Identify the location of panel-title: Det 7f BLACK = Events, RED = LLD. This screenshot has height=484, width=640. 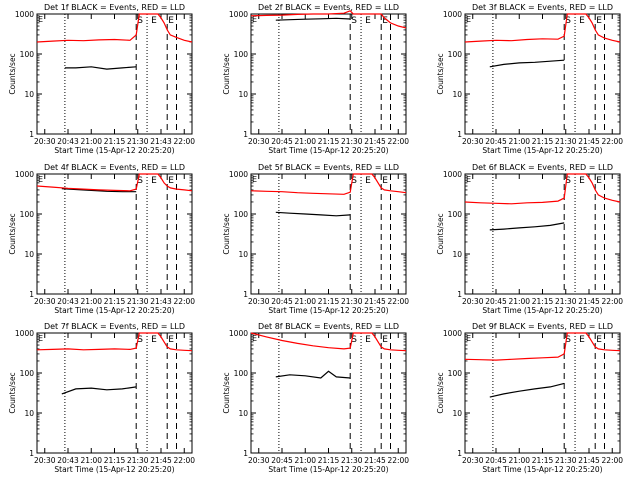
(114, 326).